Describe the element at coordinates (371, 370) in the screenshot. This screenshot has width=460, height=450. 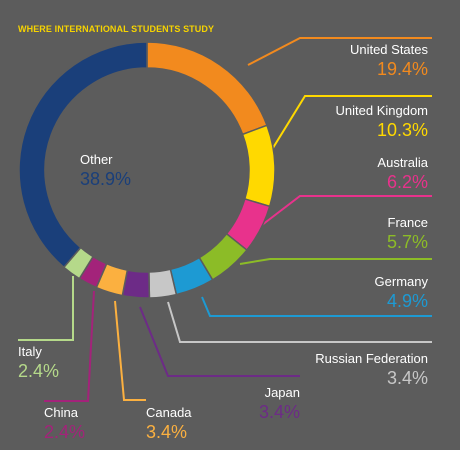
I see `label-russian-federation: Russian Federation 3.4%` at that location.